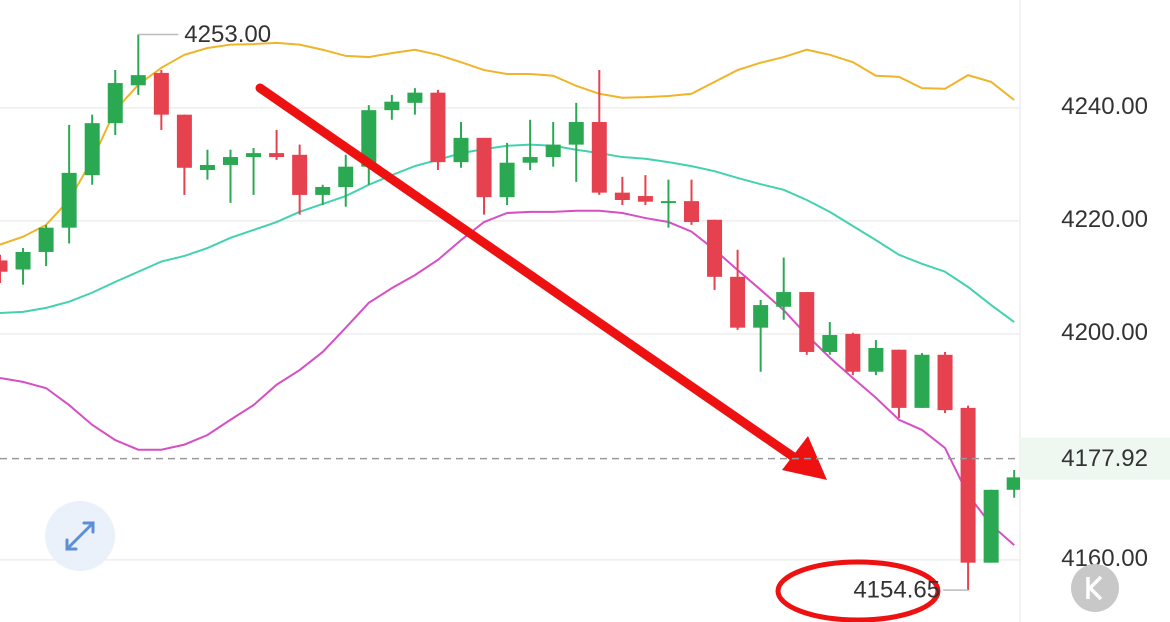 The image size is (1170, 622). Describe the element at coordinates (1104, 332) in the screenshot. I see `y-tick-label: 4200.00` at that location.